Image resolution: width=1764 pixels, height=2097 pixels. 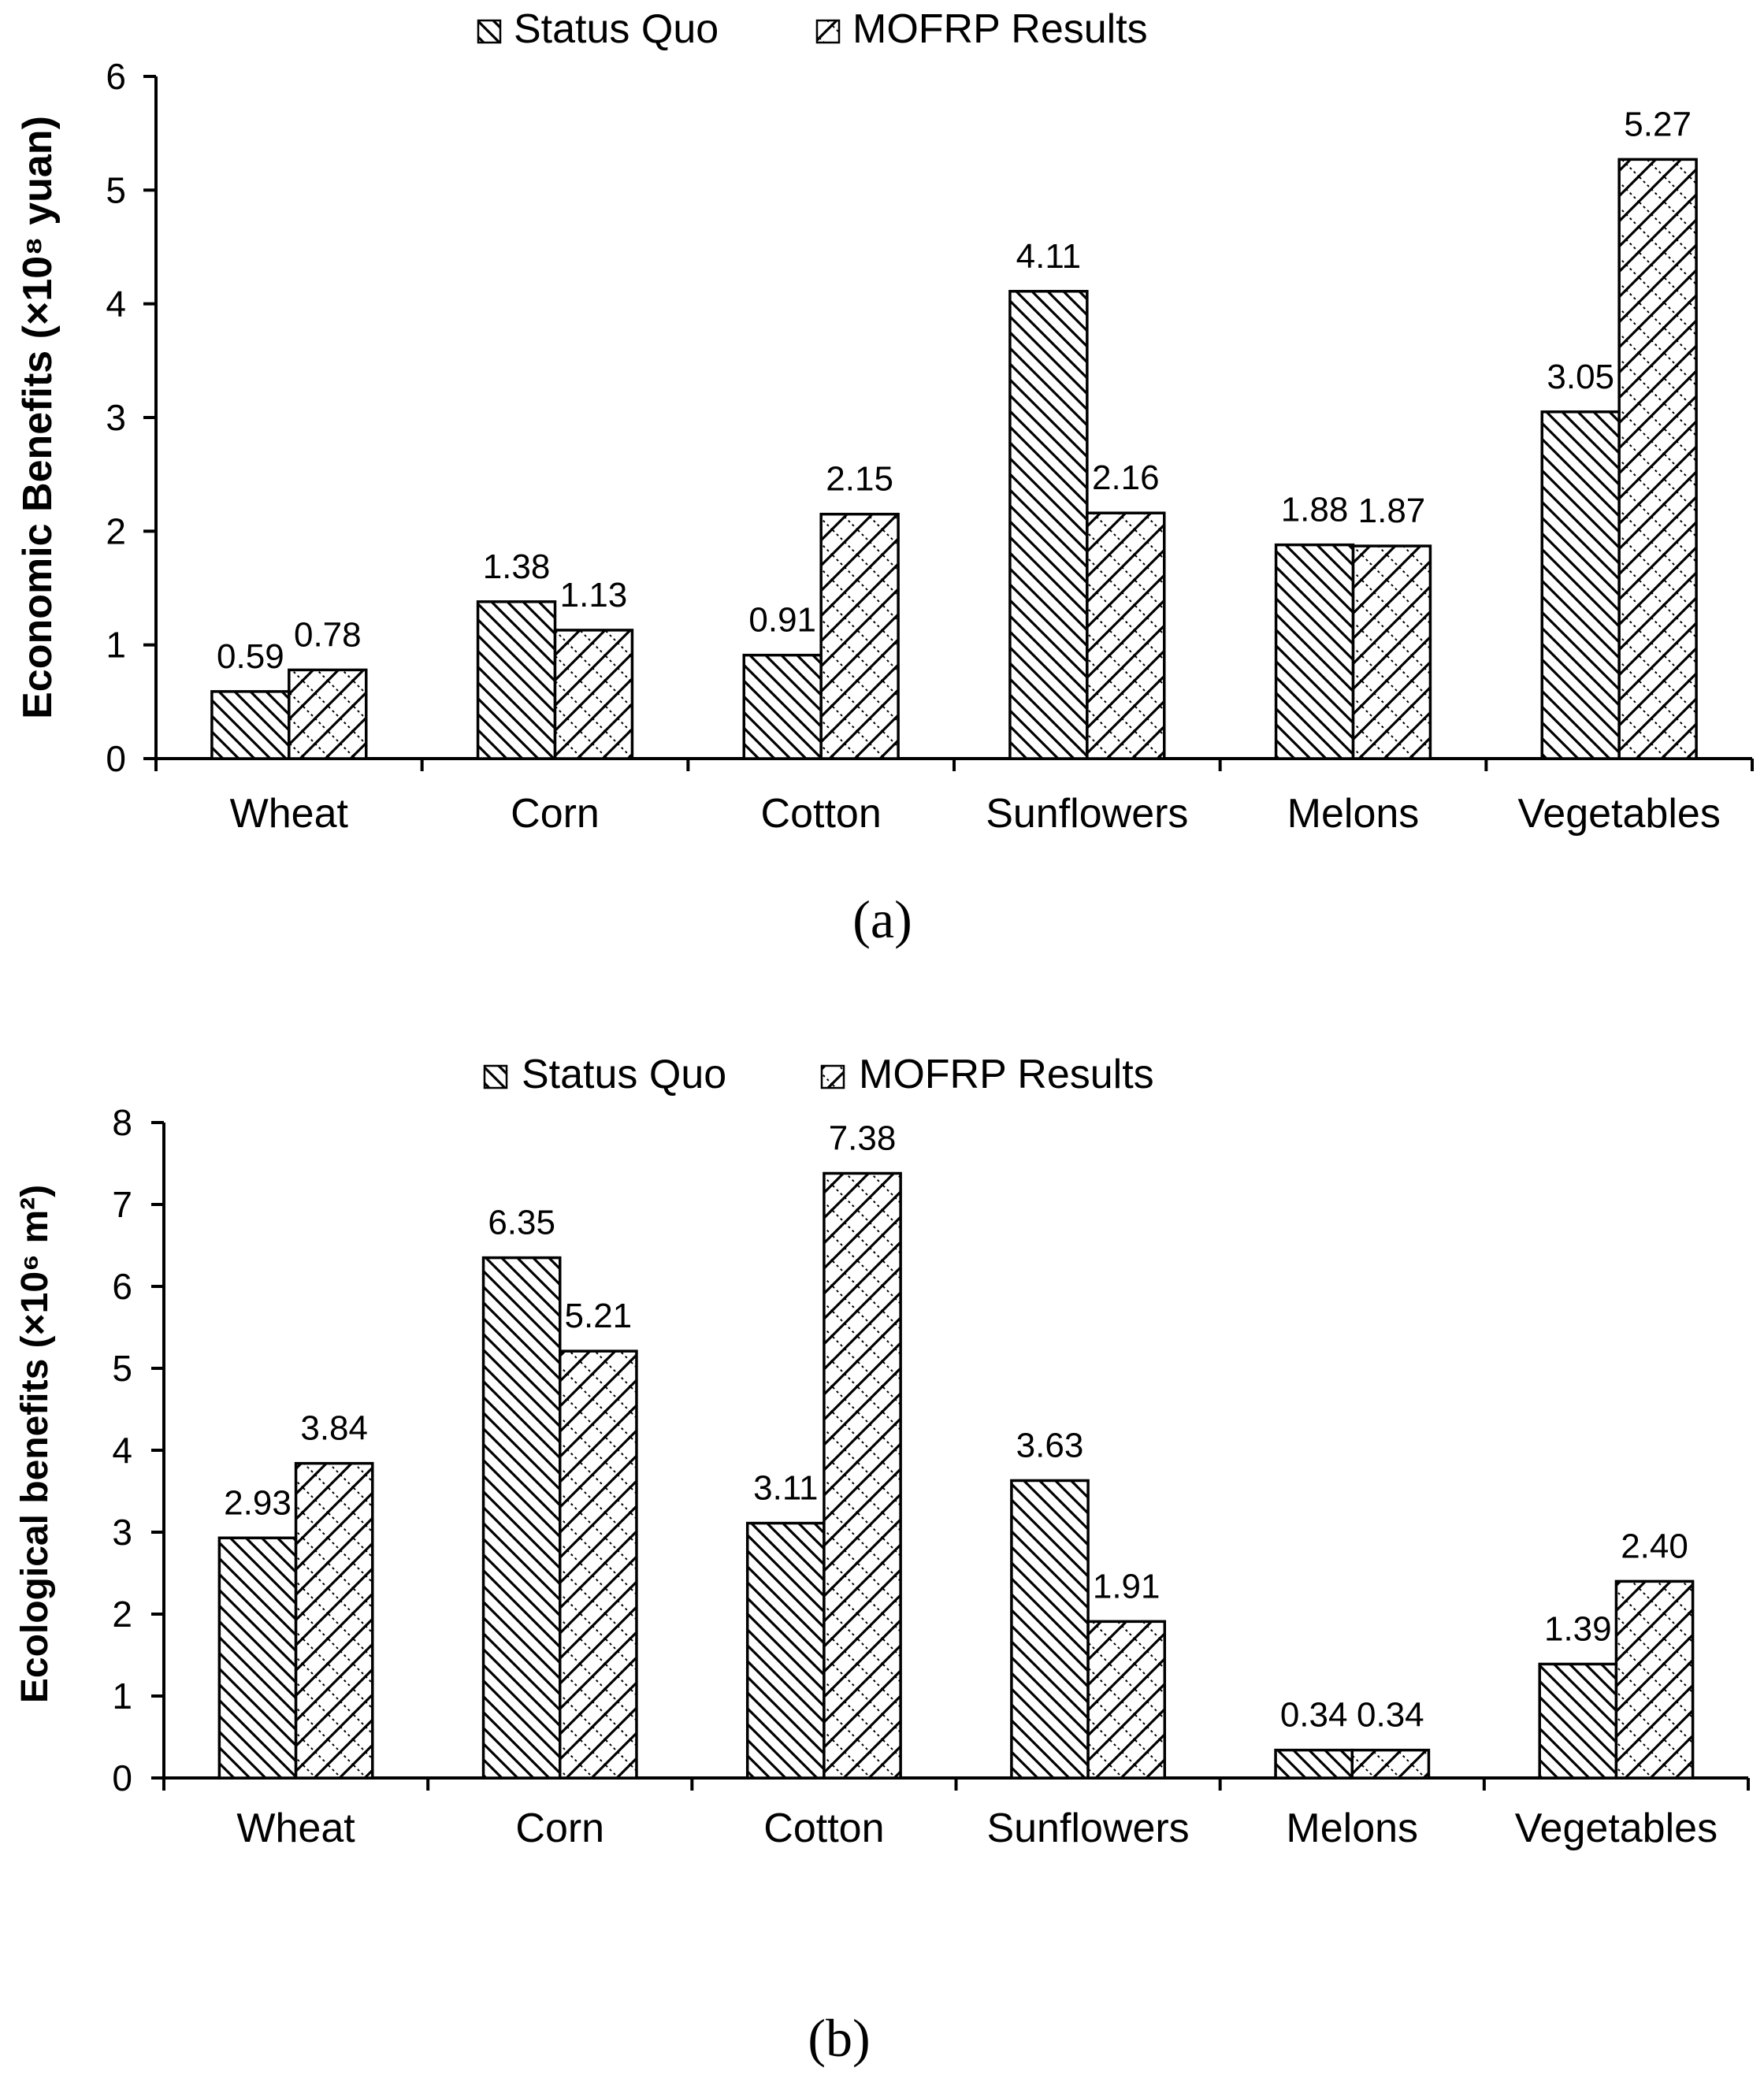 What do you see at coordinates (785, 1488) in the screenshot?
I see `data-label-status-quo-cotton: 3.11` at bounding box center [785, 1488].